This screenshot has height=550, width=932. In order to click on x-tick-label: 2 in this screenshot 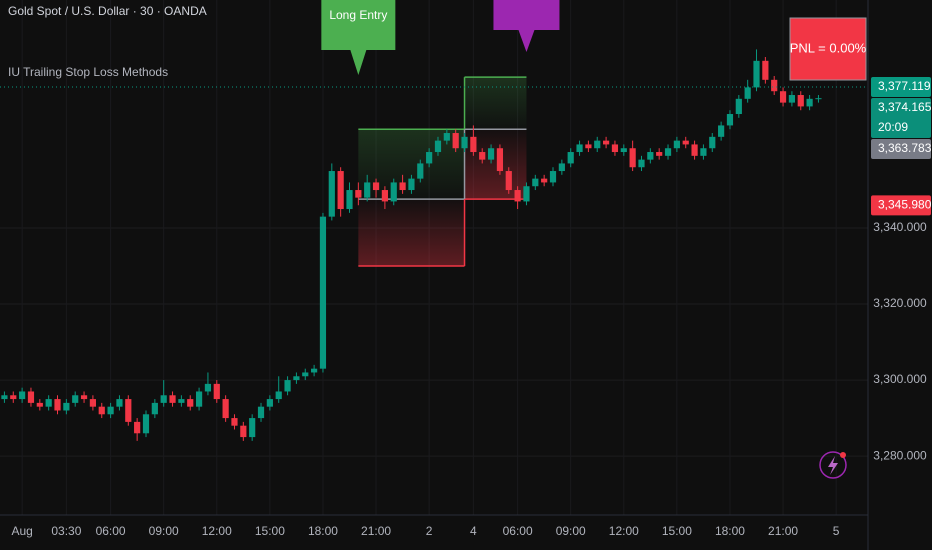, I will do `click(429, 531)`.